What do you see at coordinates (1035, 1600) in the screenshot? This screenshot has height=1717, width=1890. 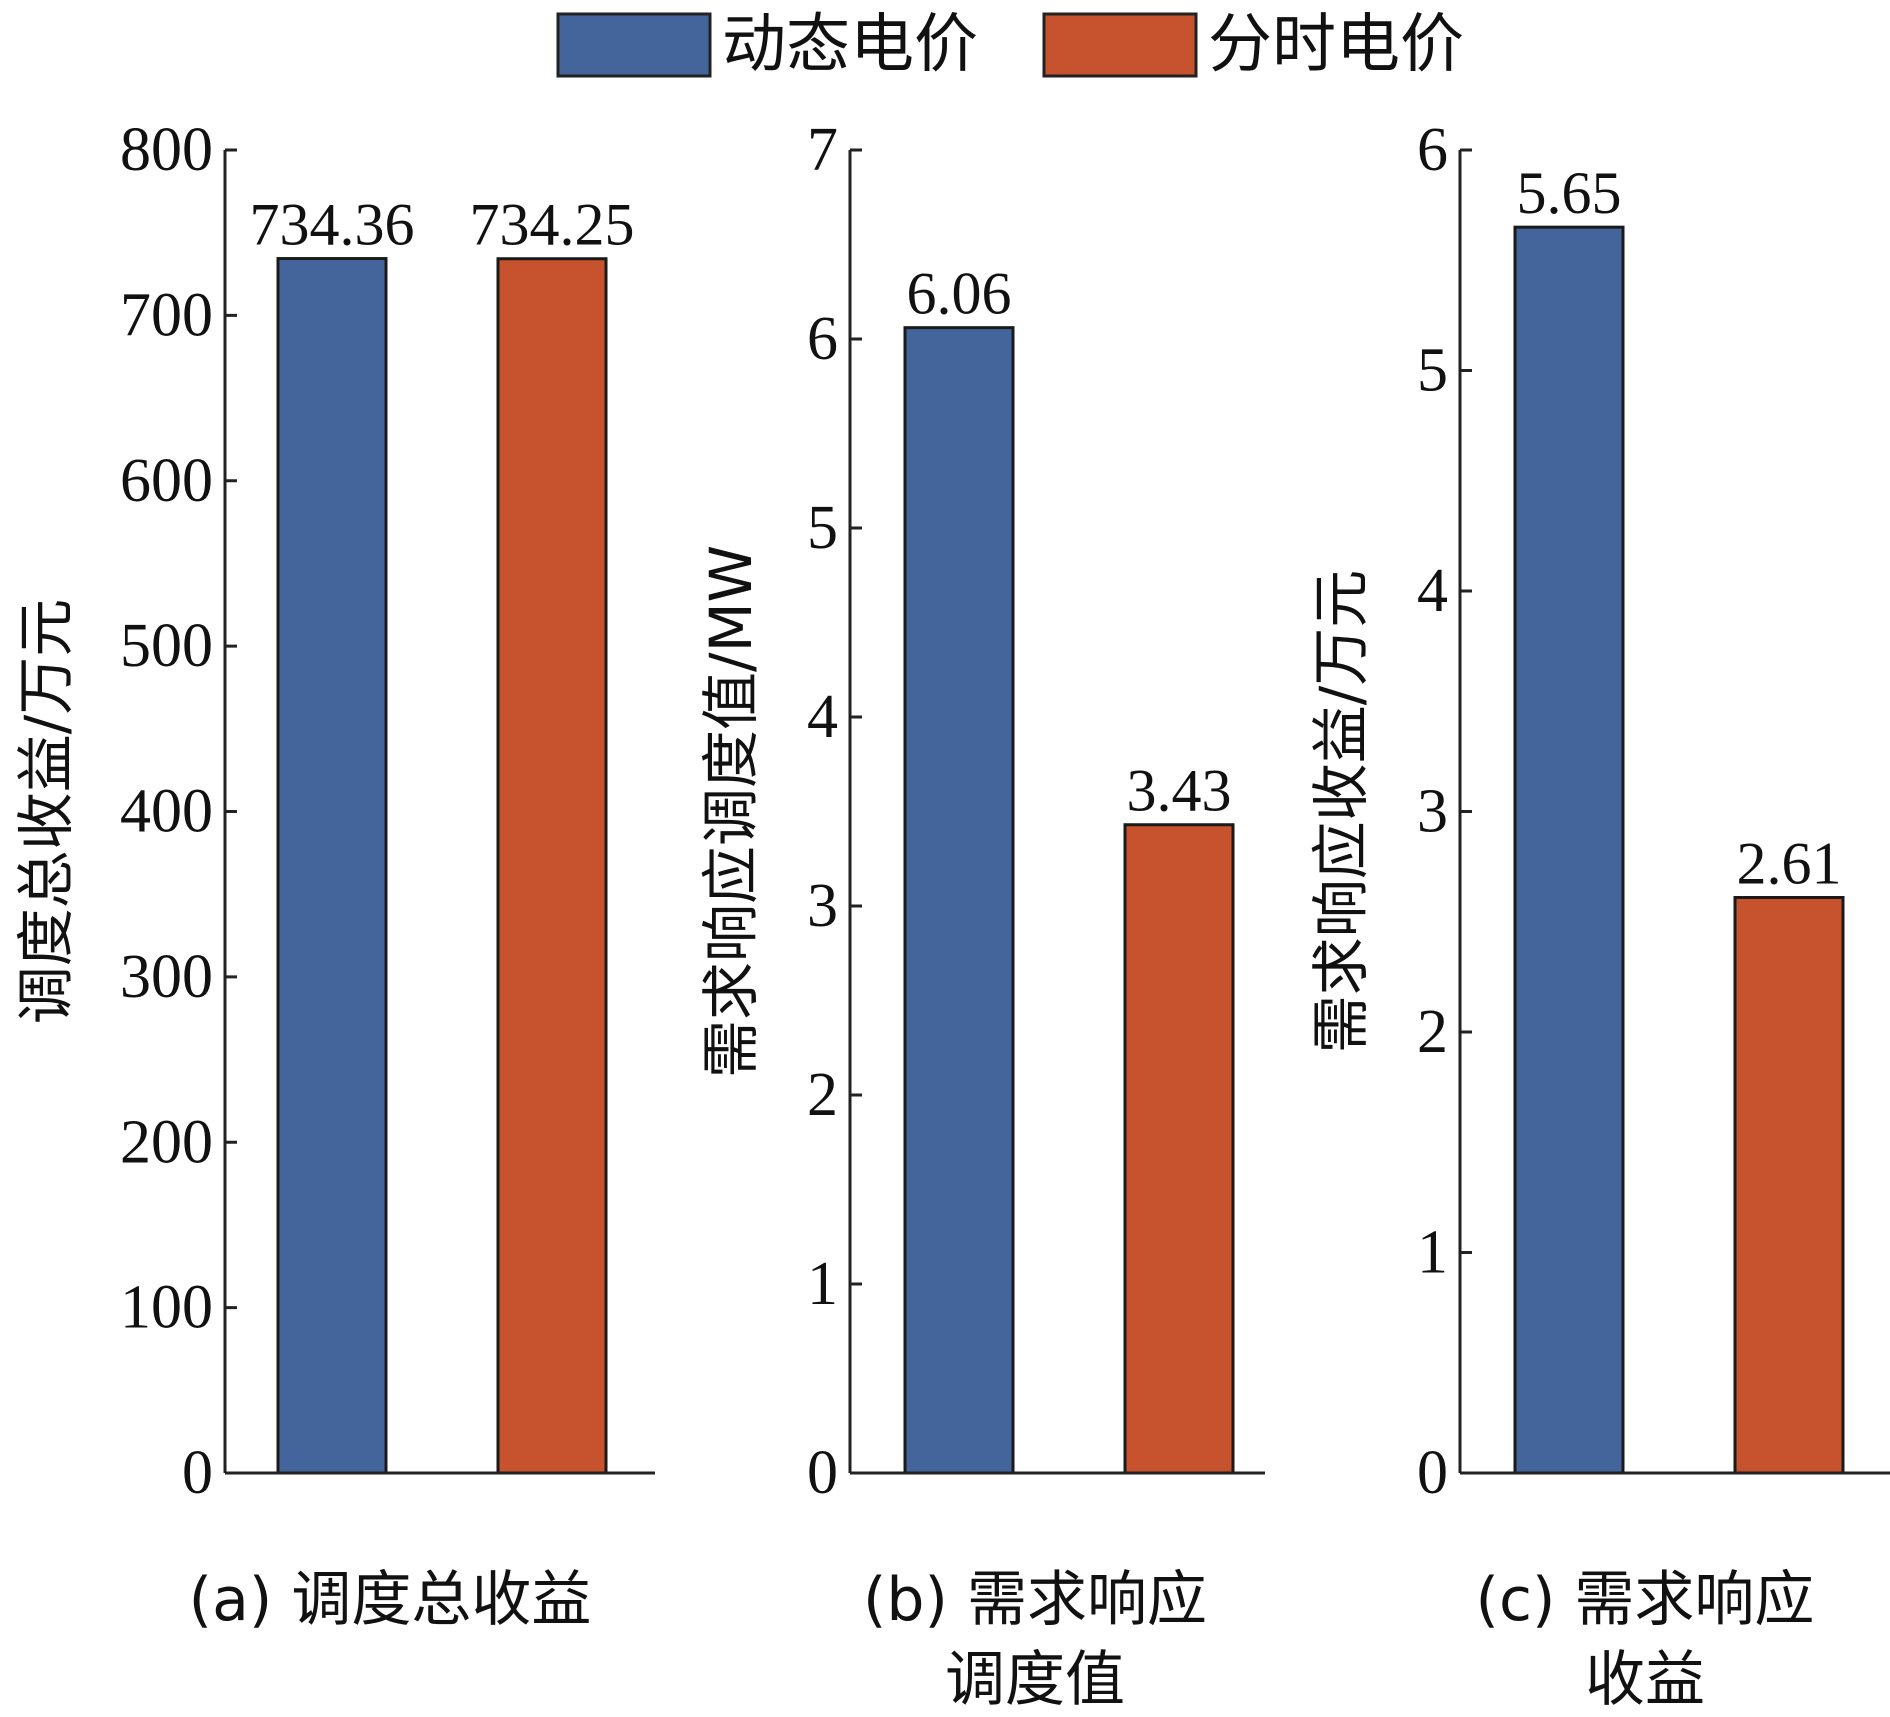 I see `panel-caption: (b) 需求响应` at bounding box center [1035, 1600].